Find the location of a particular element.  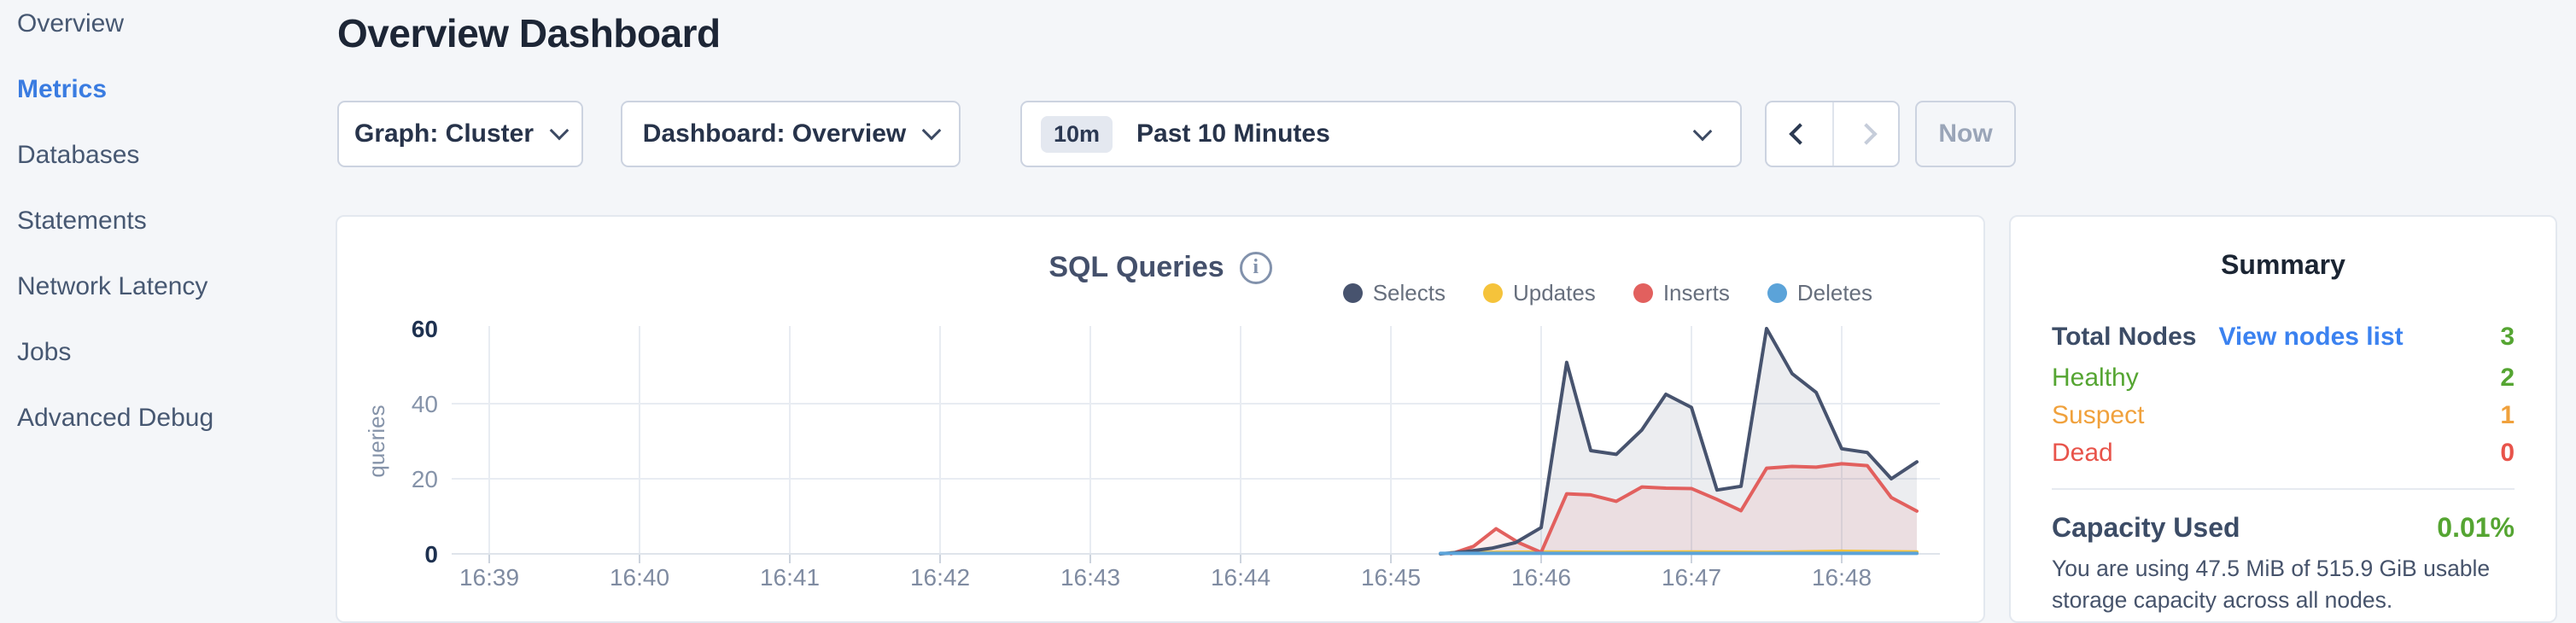

healthy-nodes-row: Healthy 2 is located at coordinates (2283, 378).